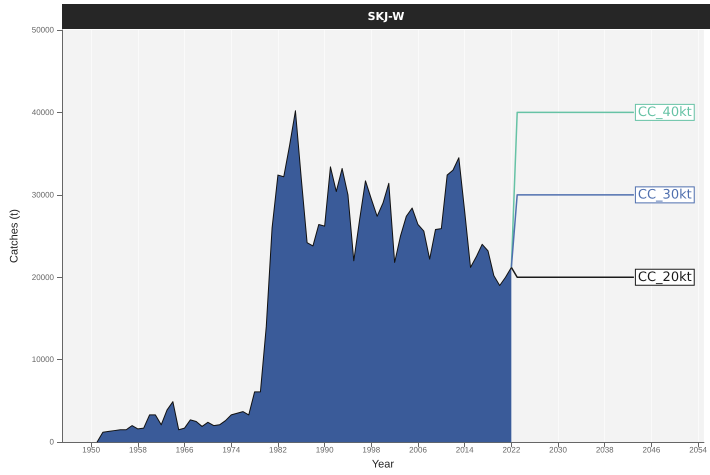 The width and height of the screenshot is (710, 475). I want to click on series-label: CC_40kt, so click(665, 112).